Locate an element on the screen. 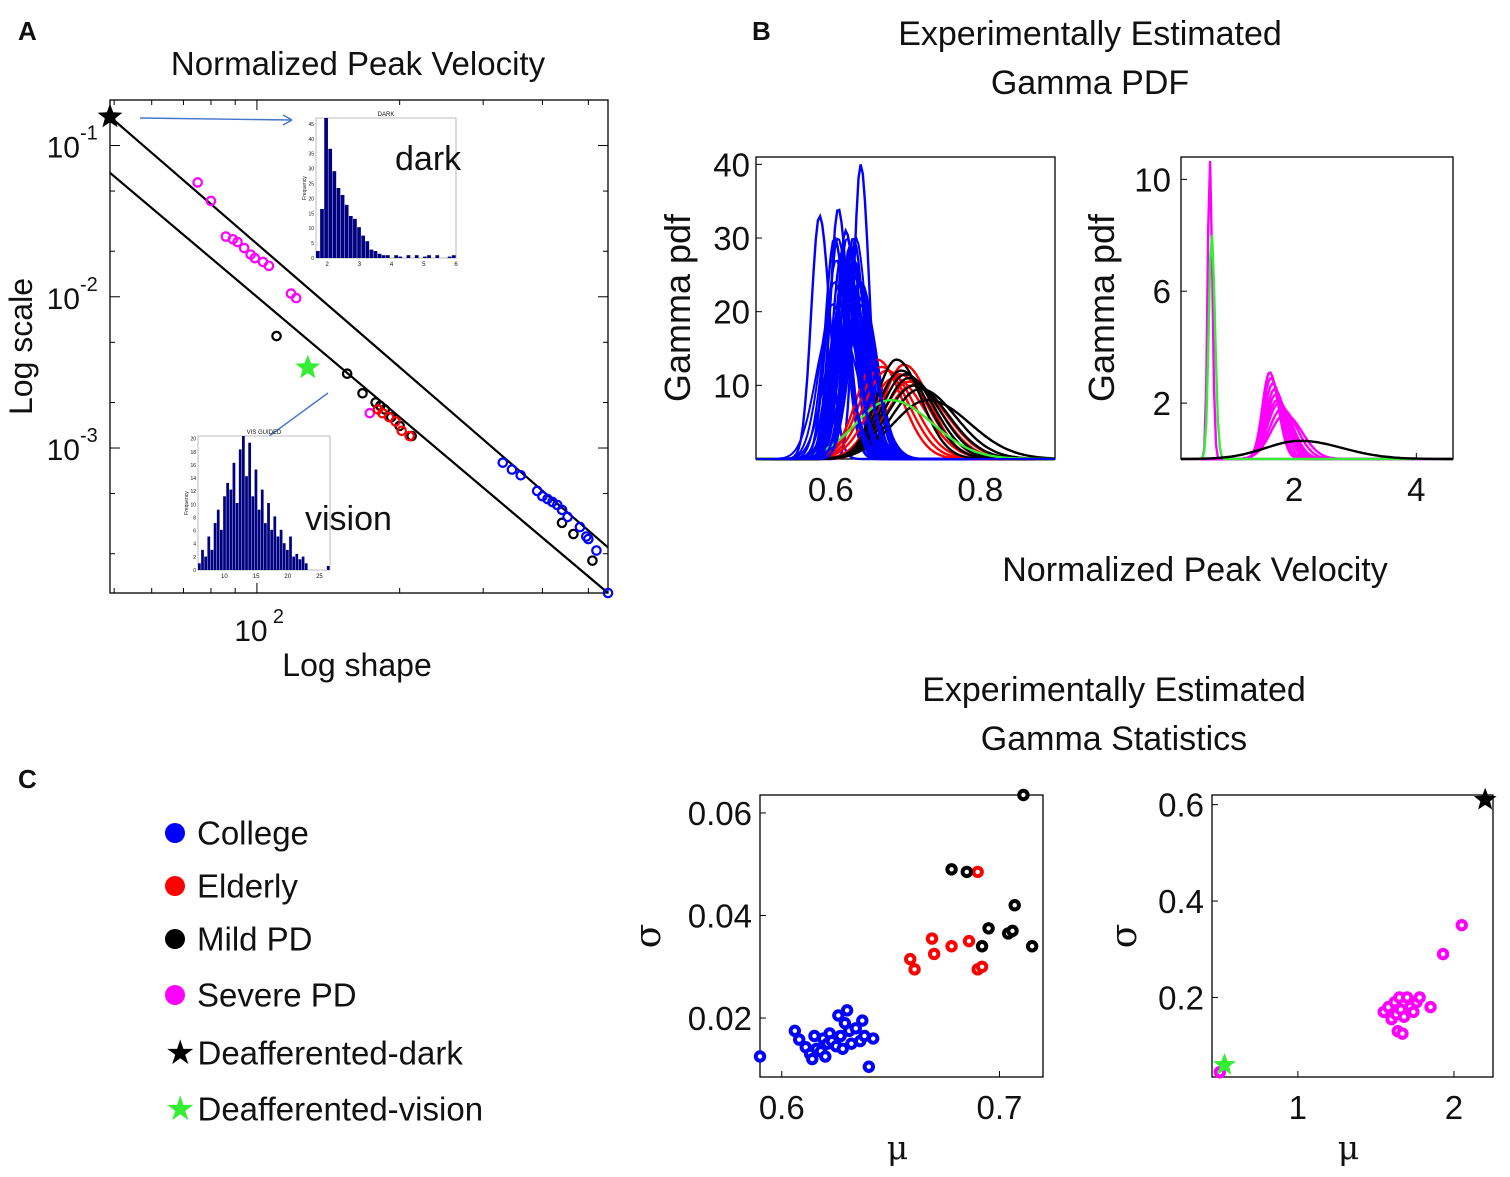 Image resolution: width=1510 pixels, height=1177 pixels. legend-item-college: College is located at coordinates (237, 832).